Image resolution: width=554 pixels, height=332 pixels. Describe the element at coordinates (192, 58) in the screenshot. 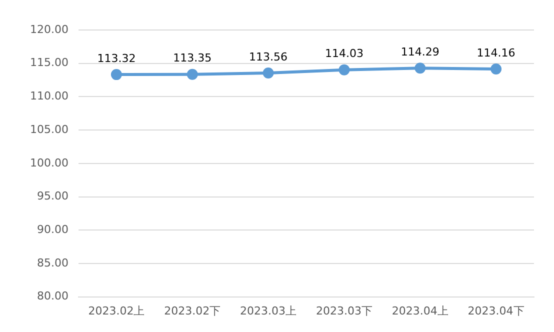

I see `data-label: 113.35` at that location.